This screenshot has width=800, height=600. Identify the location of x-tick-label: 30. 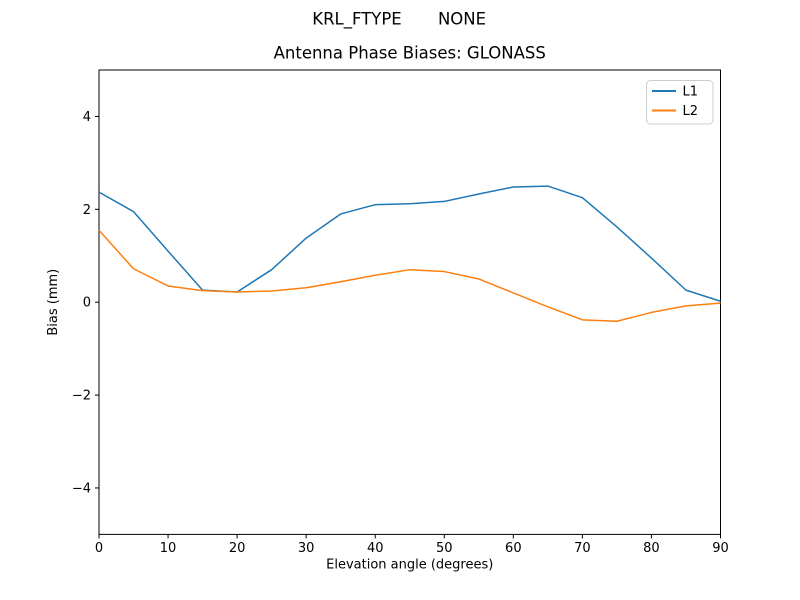
(306, 548).